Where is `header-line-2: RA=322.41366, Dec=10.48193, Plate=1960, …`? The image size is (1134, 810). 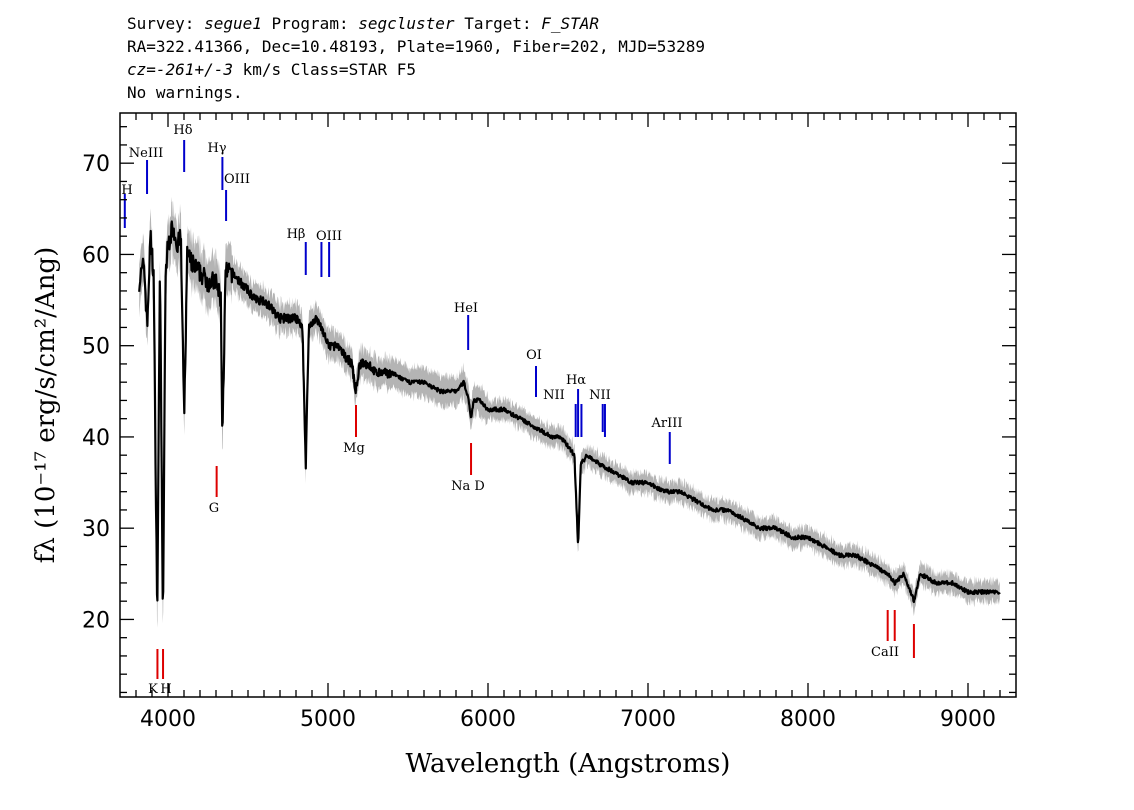 header-line-2: RA=322.41366, Dec=10.48193, Plate=1960, … is located at coordinates (416, 46).